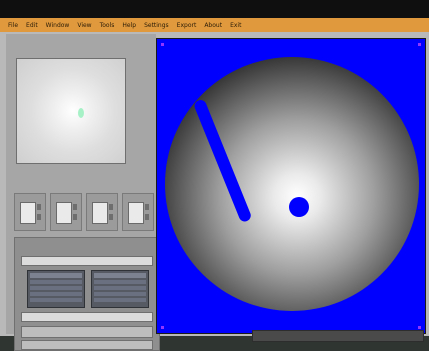 The image size is (429, 351). I want to click on control-row, so click(84, 212).